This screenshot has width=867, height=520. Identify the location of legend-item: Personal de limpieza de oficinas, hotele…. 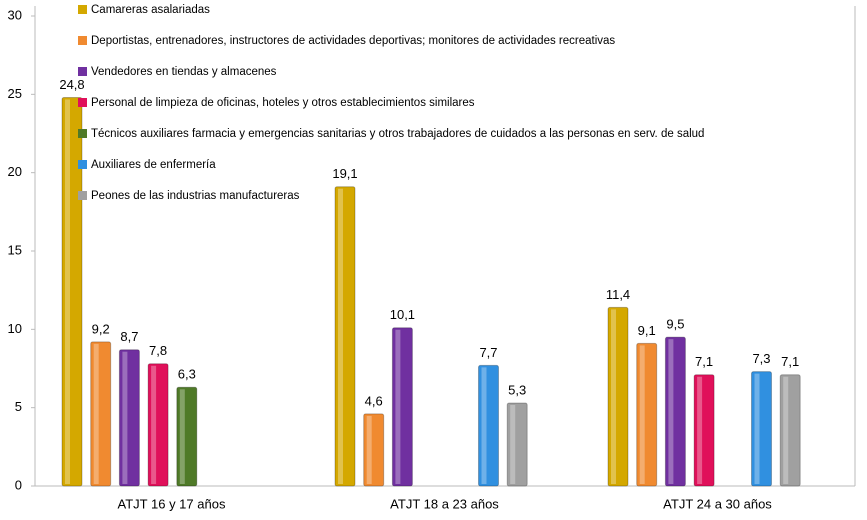
(398, 103).